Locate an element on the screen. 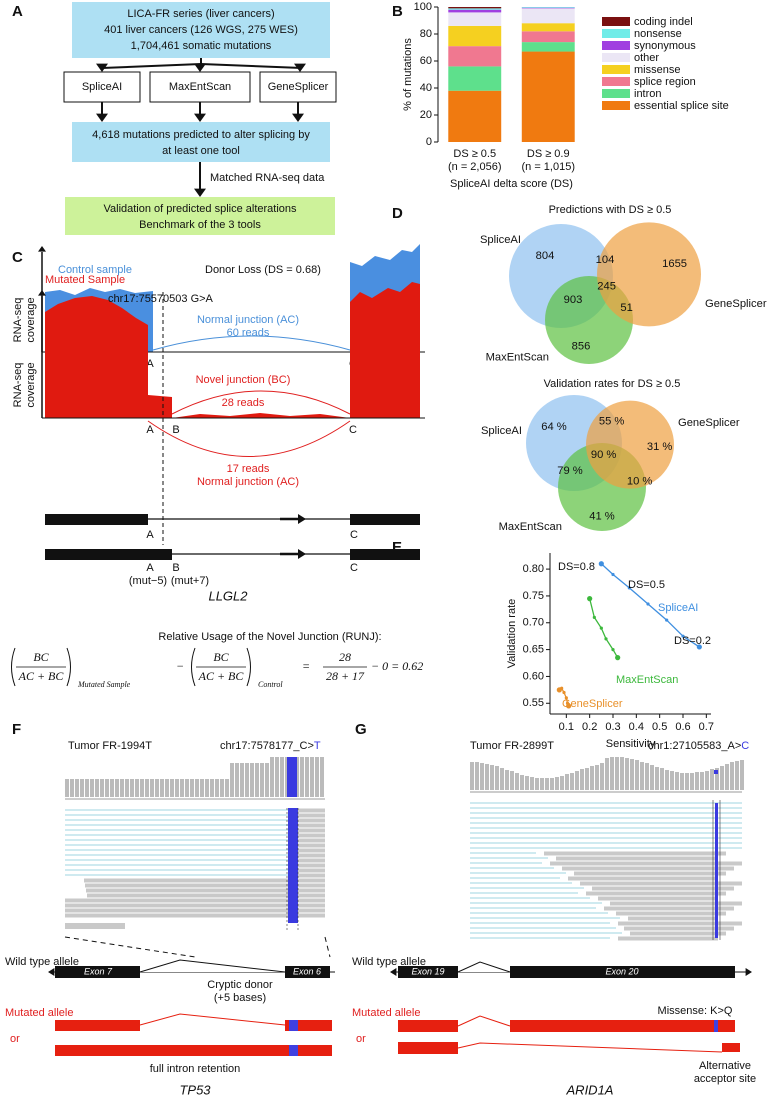 This screenshot has height=1098, width=771. label: Wild type allele is located at coordinates (389, 962).